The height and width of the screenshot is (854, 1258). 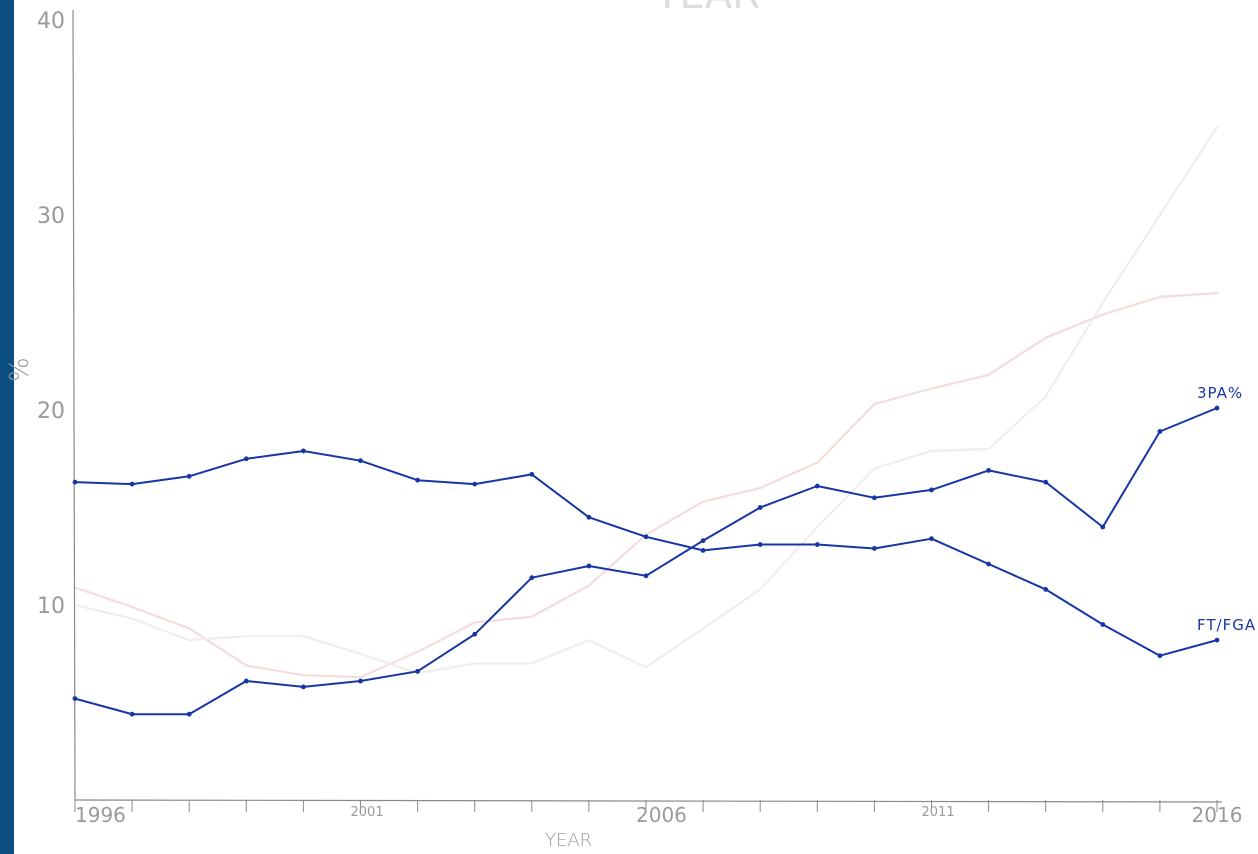 What do you see at coordinates (568, 840) in the screenshot?
I see `x-axis-label: YEAR` at bounding box center [568, 840].